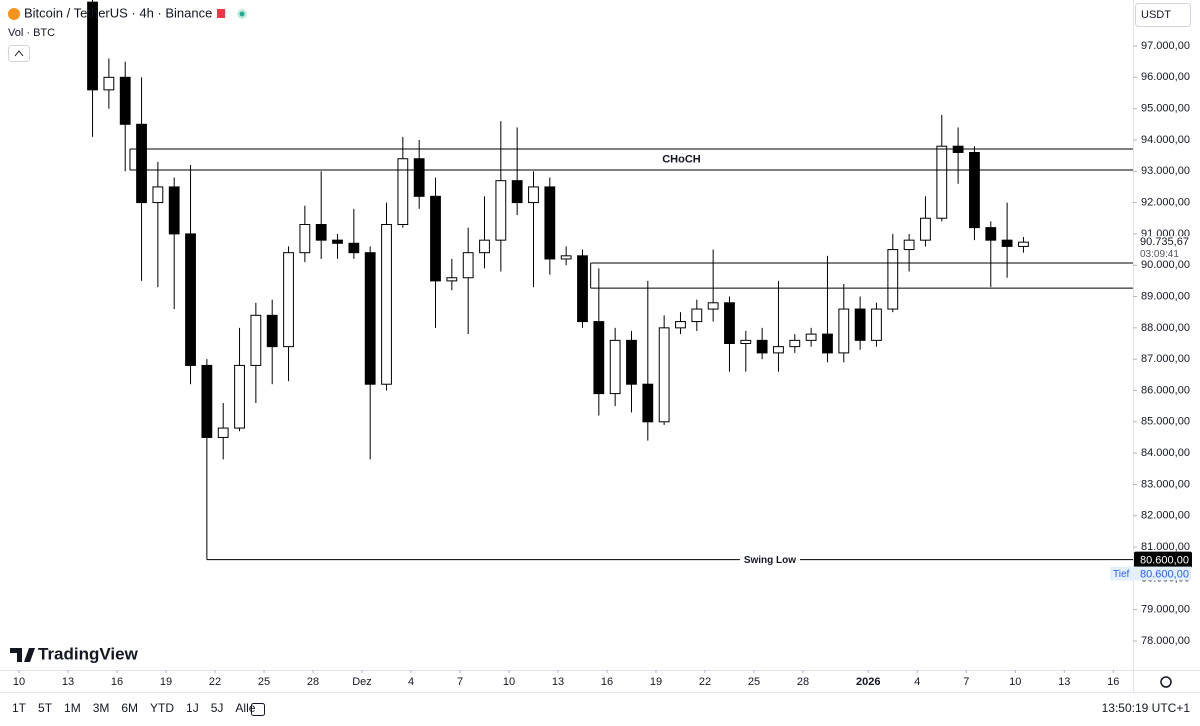  What do you see at coordinates (1165, 610) in the screenshot?
I see `y-tick-label: 79.000,00` at bounding box center [1165, 610].